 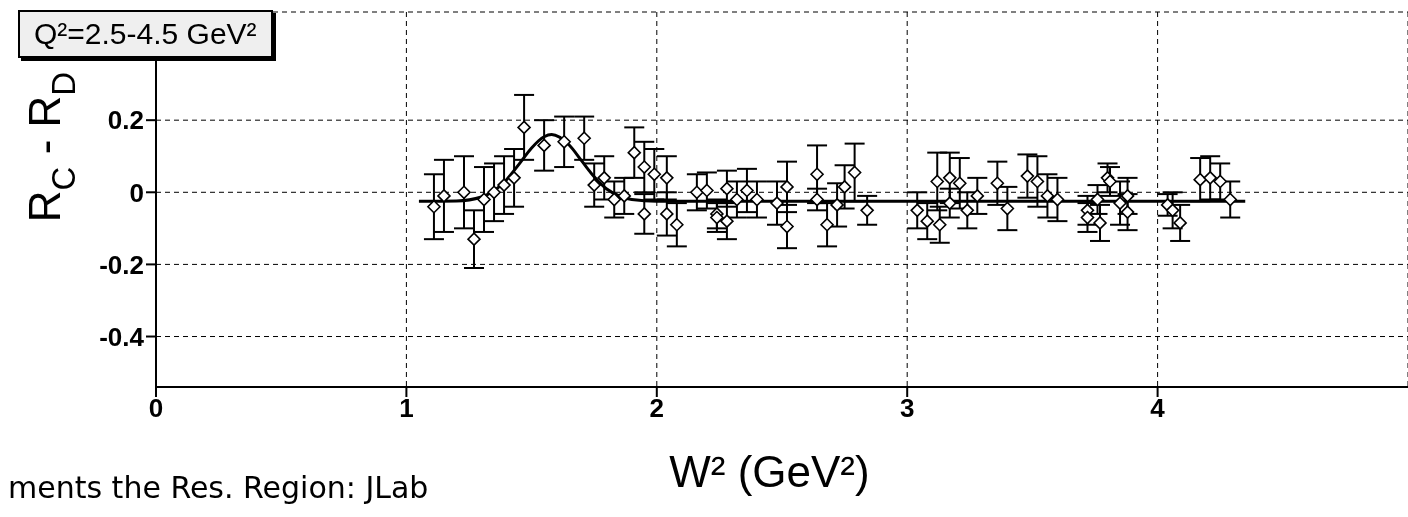 I want to click on x-tick-label: 0, so click(x=156, y=408).